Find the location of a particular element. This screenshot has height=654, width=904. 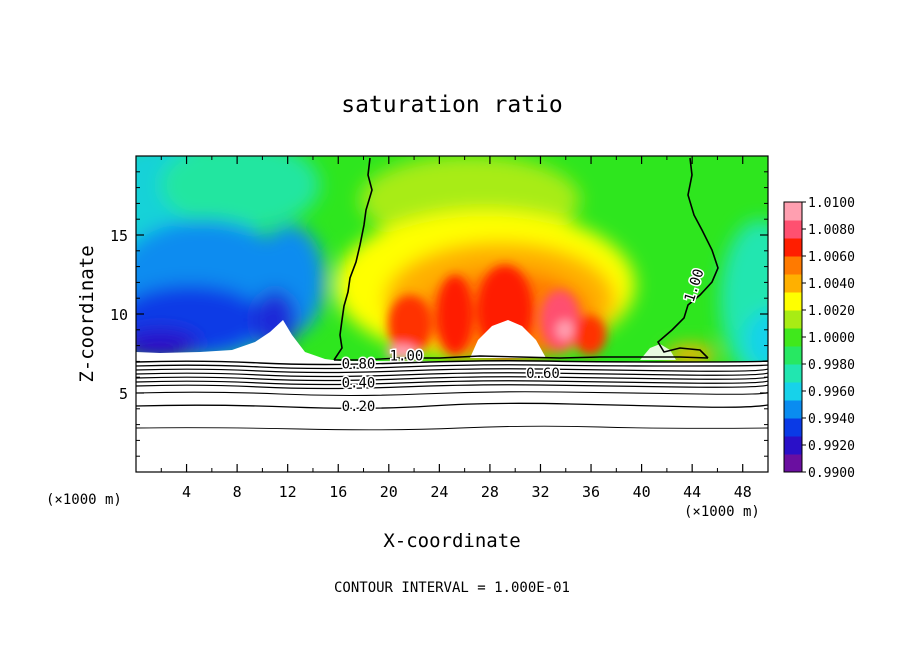

y-tick-label: 15 is located at coordinates (119, 236).